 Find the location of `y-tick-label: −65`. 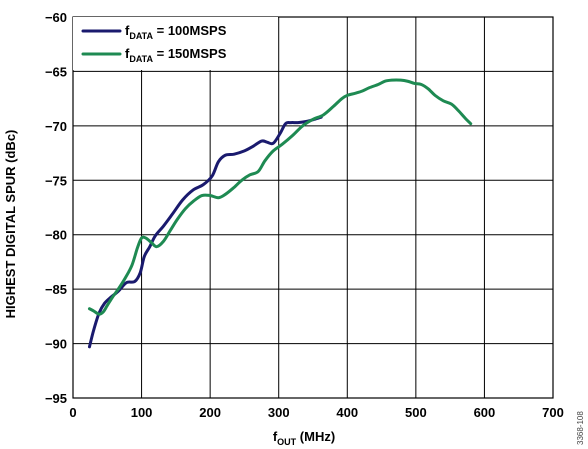

y-tick-label: −65 is located at coordinates (56, 71).